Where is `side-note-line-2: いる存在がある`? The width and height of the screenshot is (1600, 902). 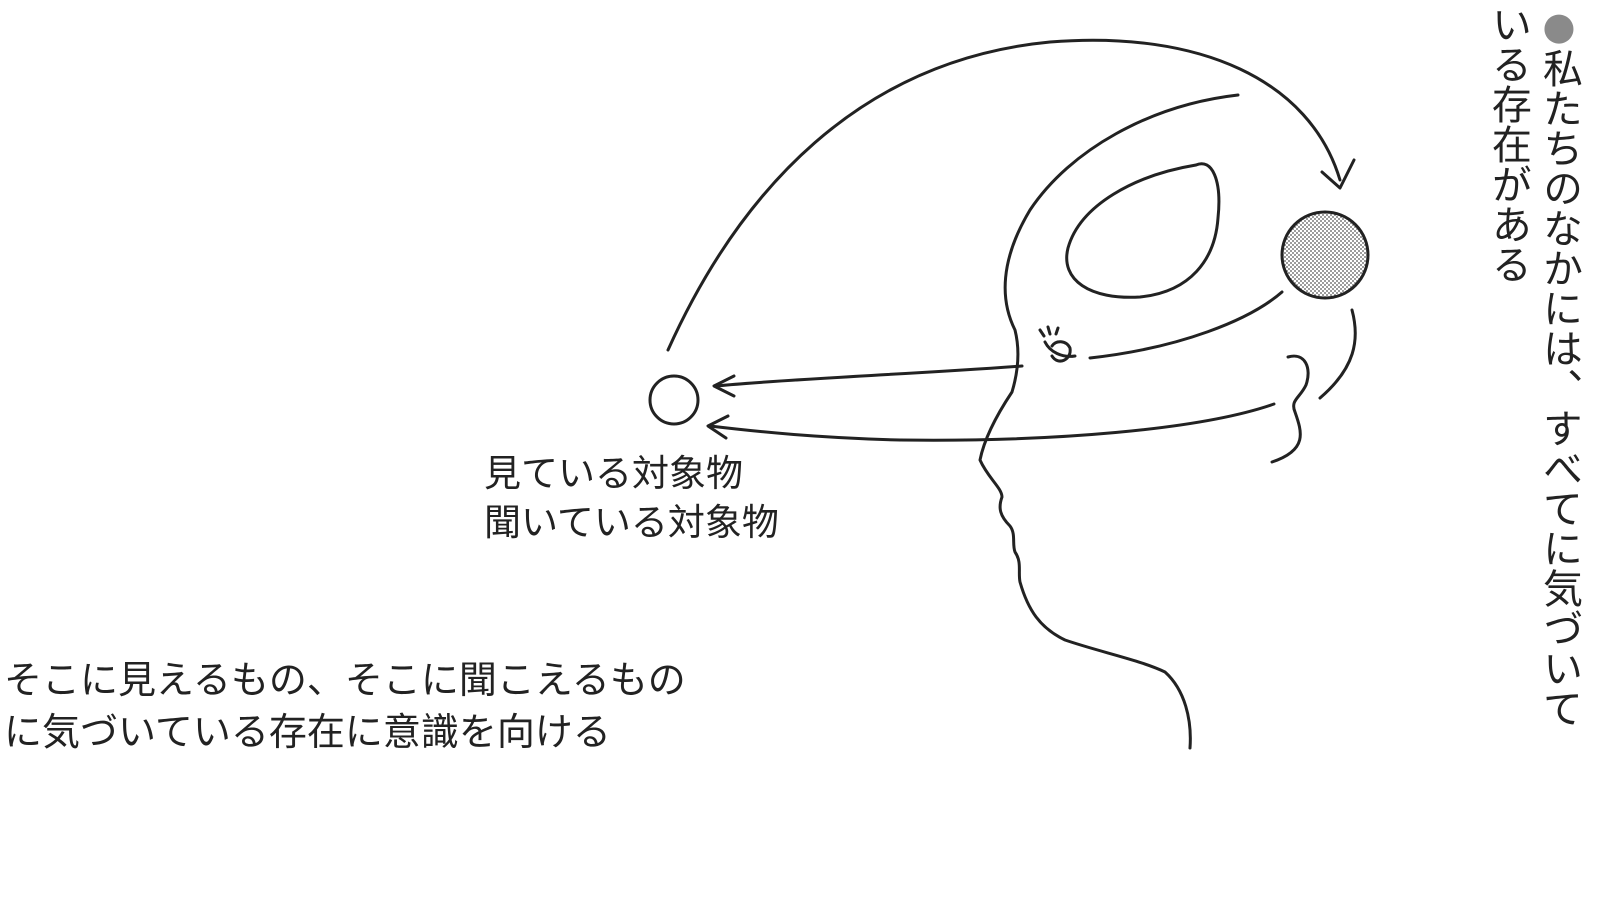
side-note-line-2: いる存在がある is located at coordinates (1507, 144).